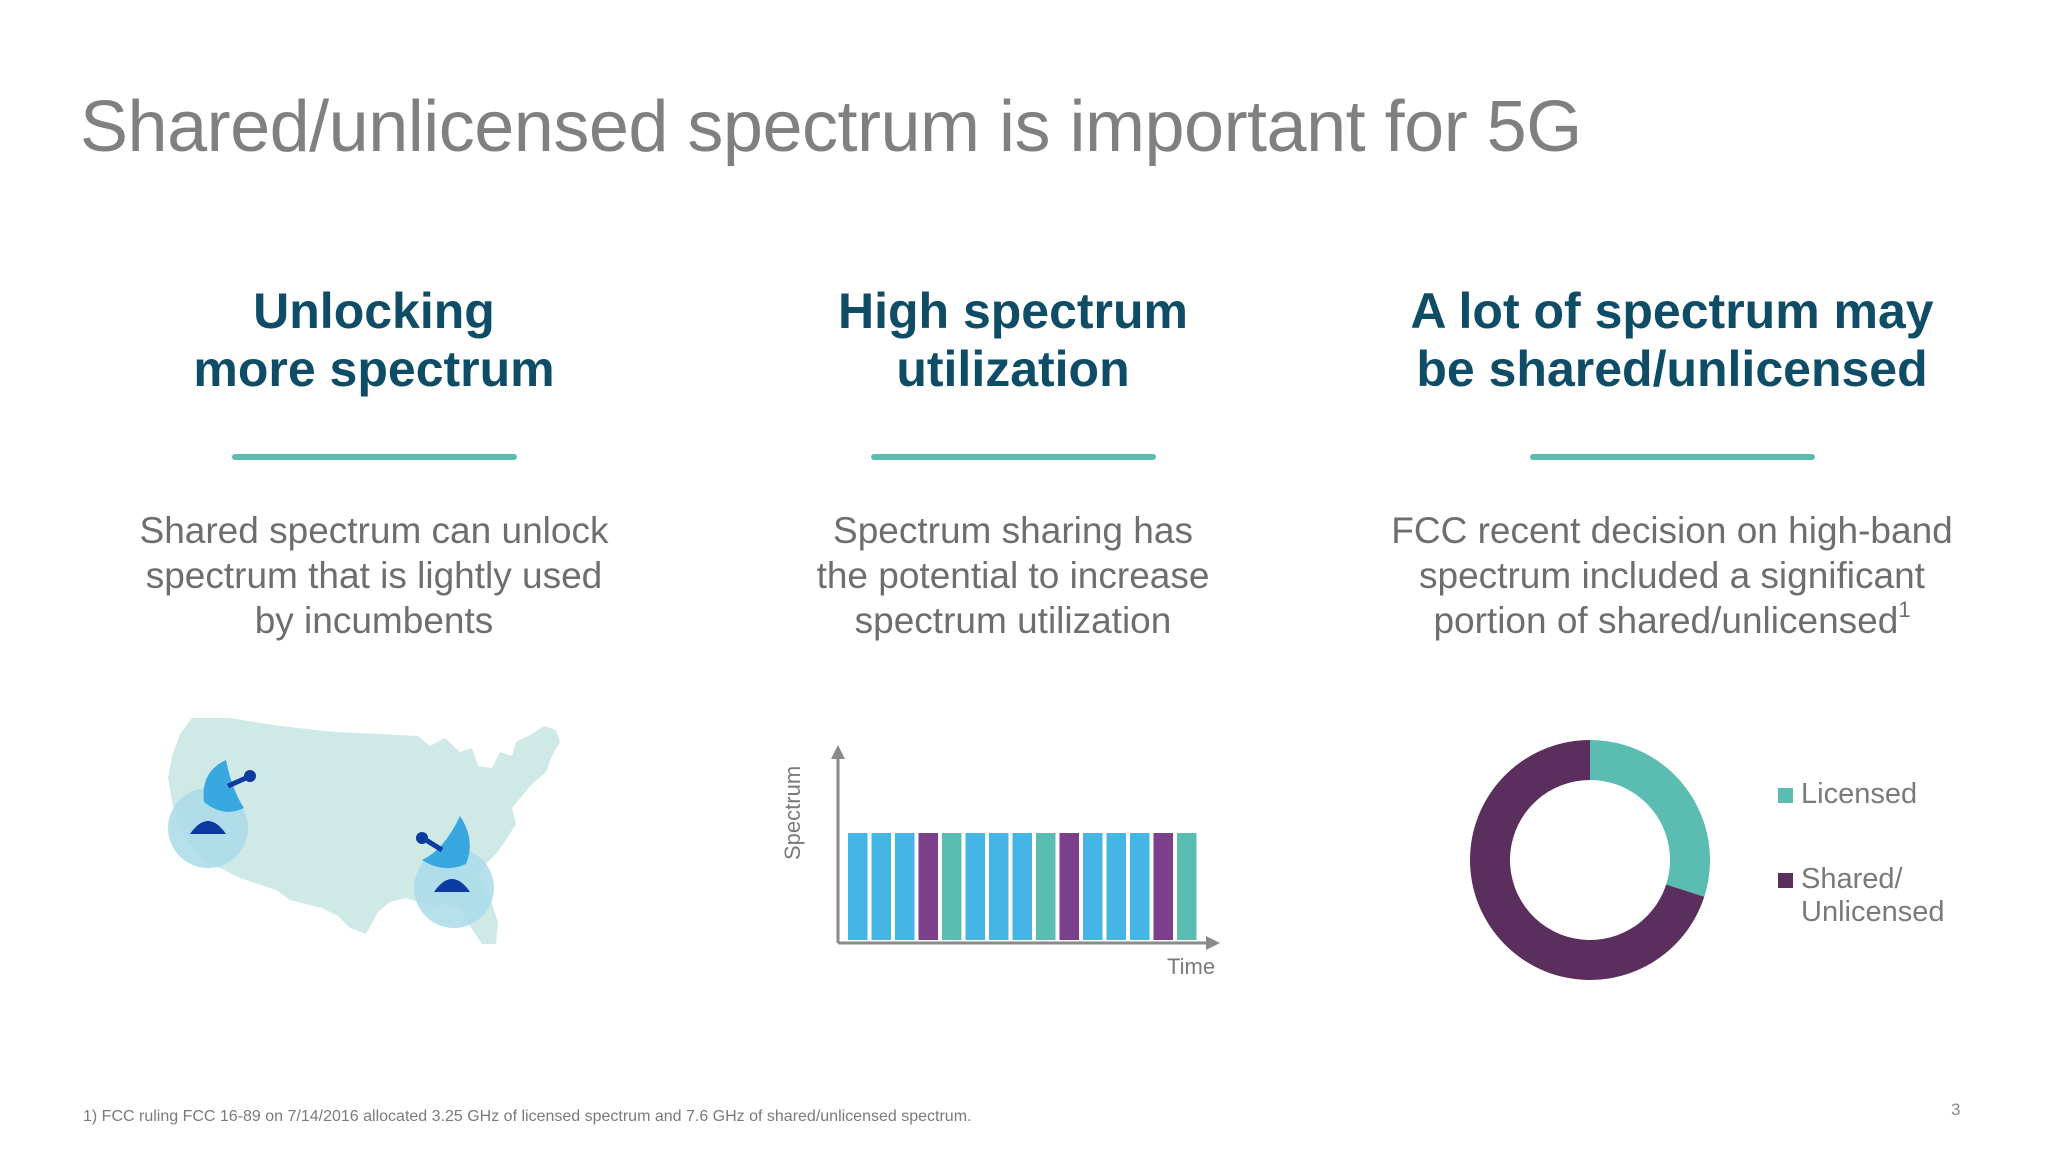 The height and width of the screenshot is (1152, 2048). What do you see at coordinates (1013, 311) in the screenshot?
I see `heading-line: High spectrum` at bounding box center [1013, 311].